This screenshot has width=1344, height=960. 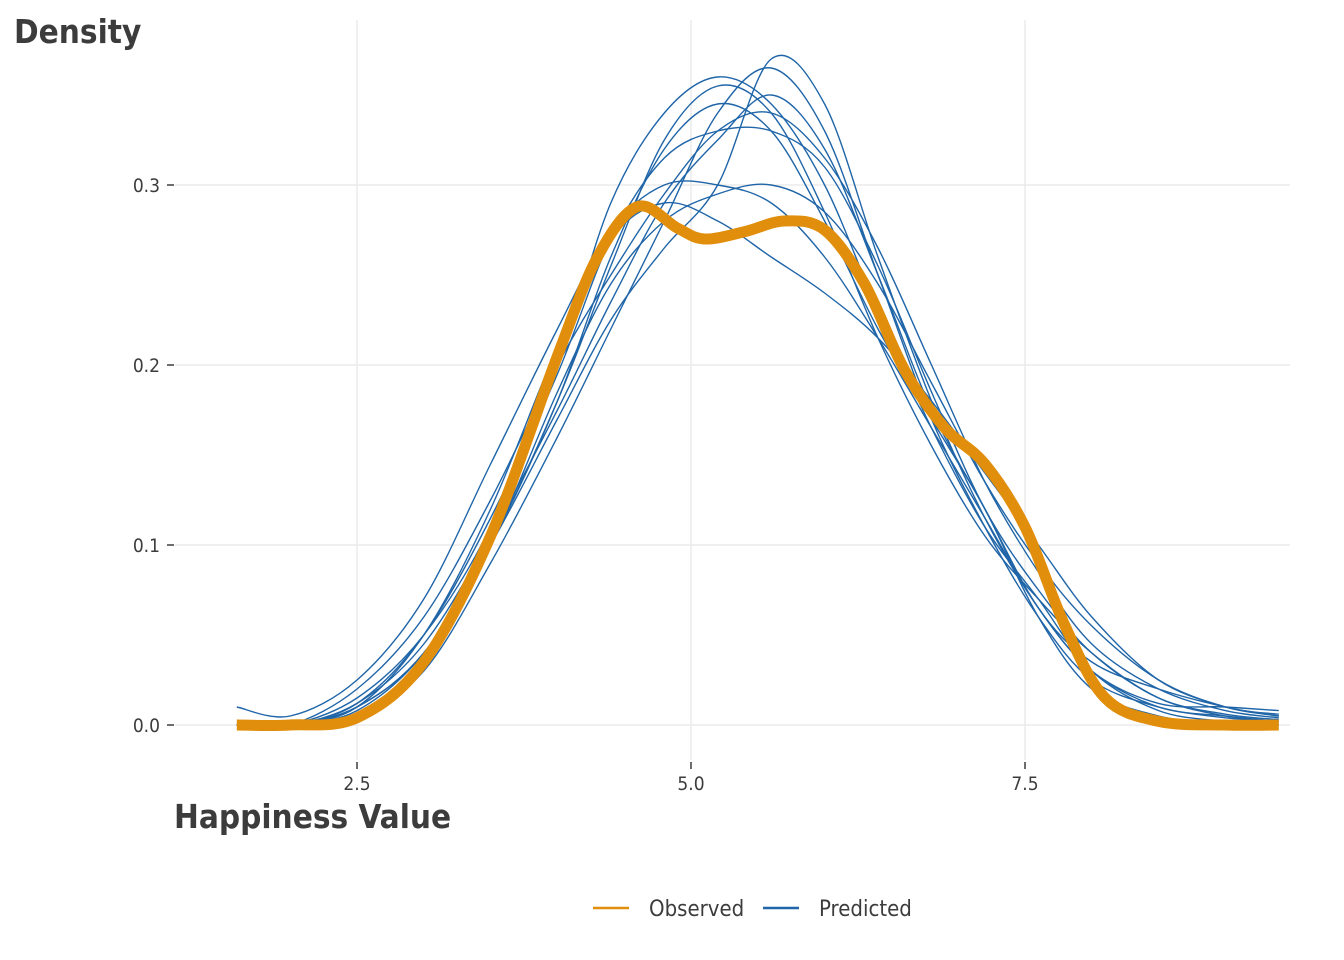 What do you see at coordinates (1024, 784) in the screenshot?
I see `x-tick-label: 7.5` at bounding box center [1024, 784].